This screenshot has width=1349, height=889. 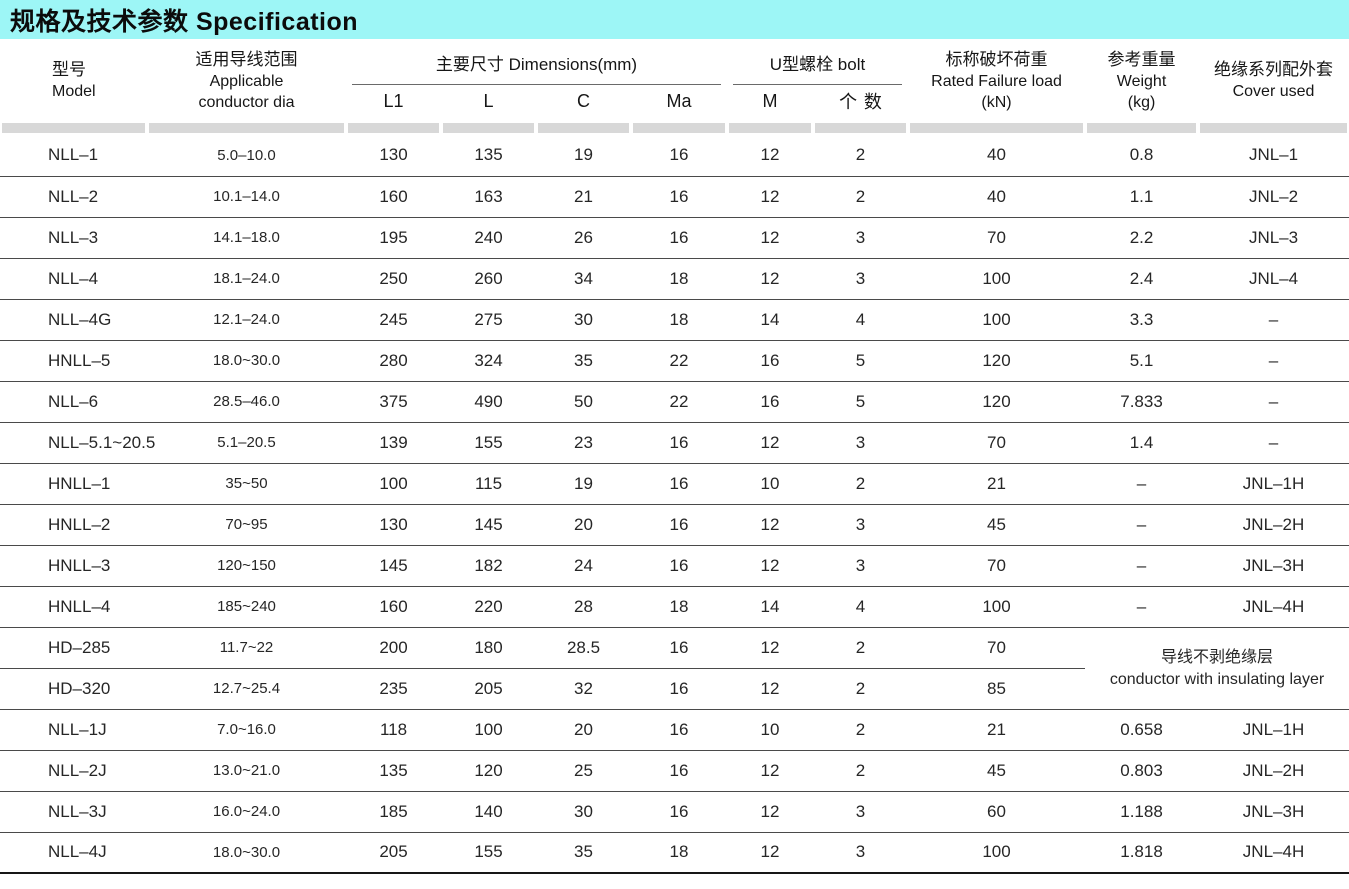 I want to click on header-qty: 个数, so click(x=864, y=102).